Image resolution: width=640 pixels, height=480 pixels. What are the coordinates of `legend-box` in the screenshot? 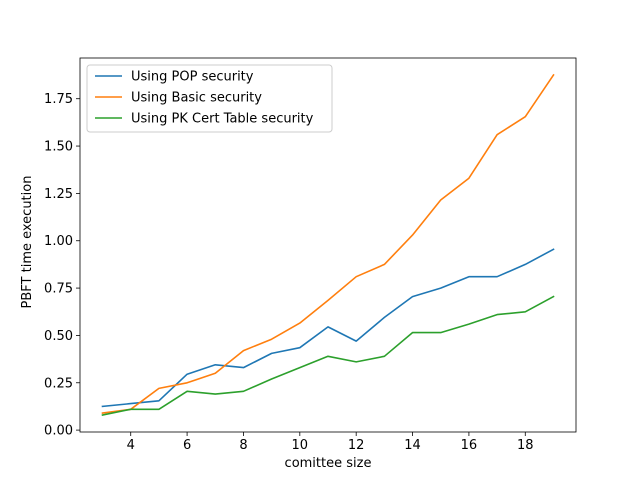 It's located at (209, 98).